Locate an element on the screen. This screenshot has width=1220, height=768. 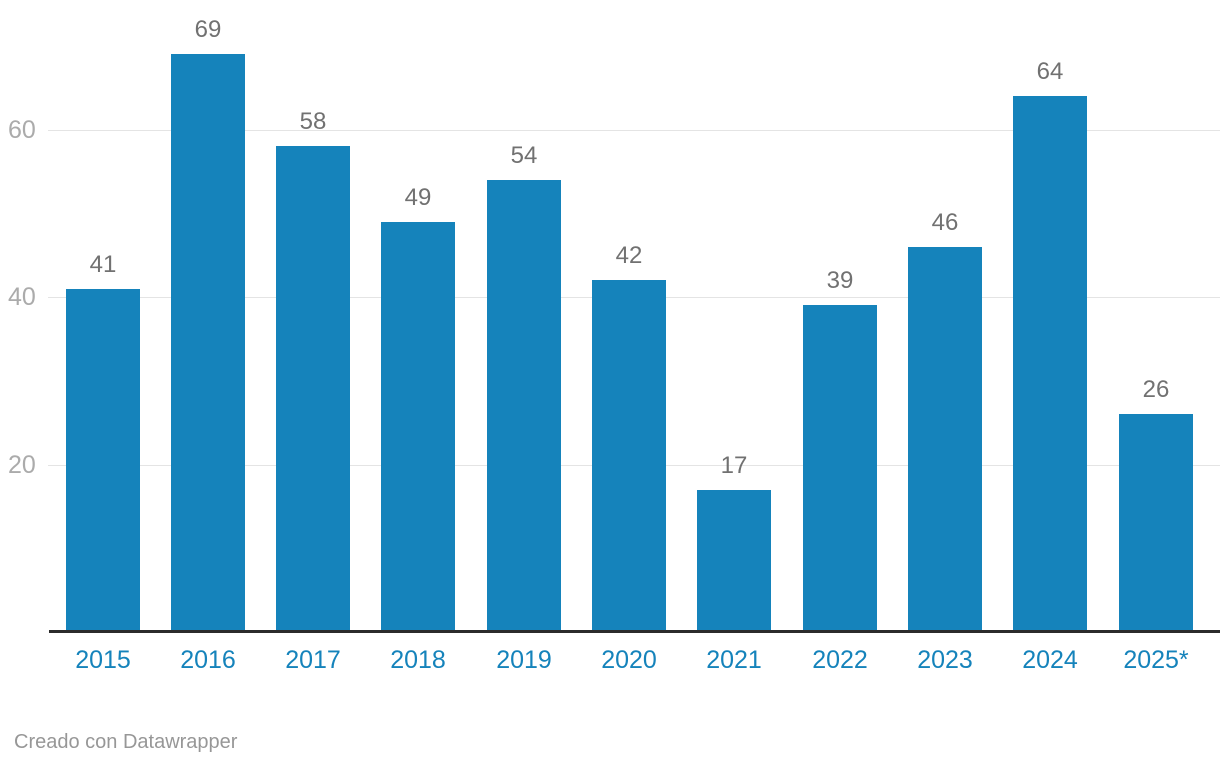
bar-2025* is located at coordinates (1156, 523).